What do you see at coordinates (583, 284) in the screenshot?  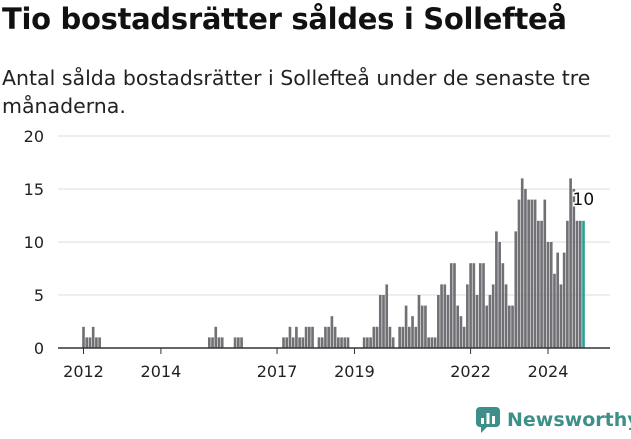 I see `bar-highlight` at bounding box center [583, 284].